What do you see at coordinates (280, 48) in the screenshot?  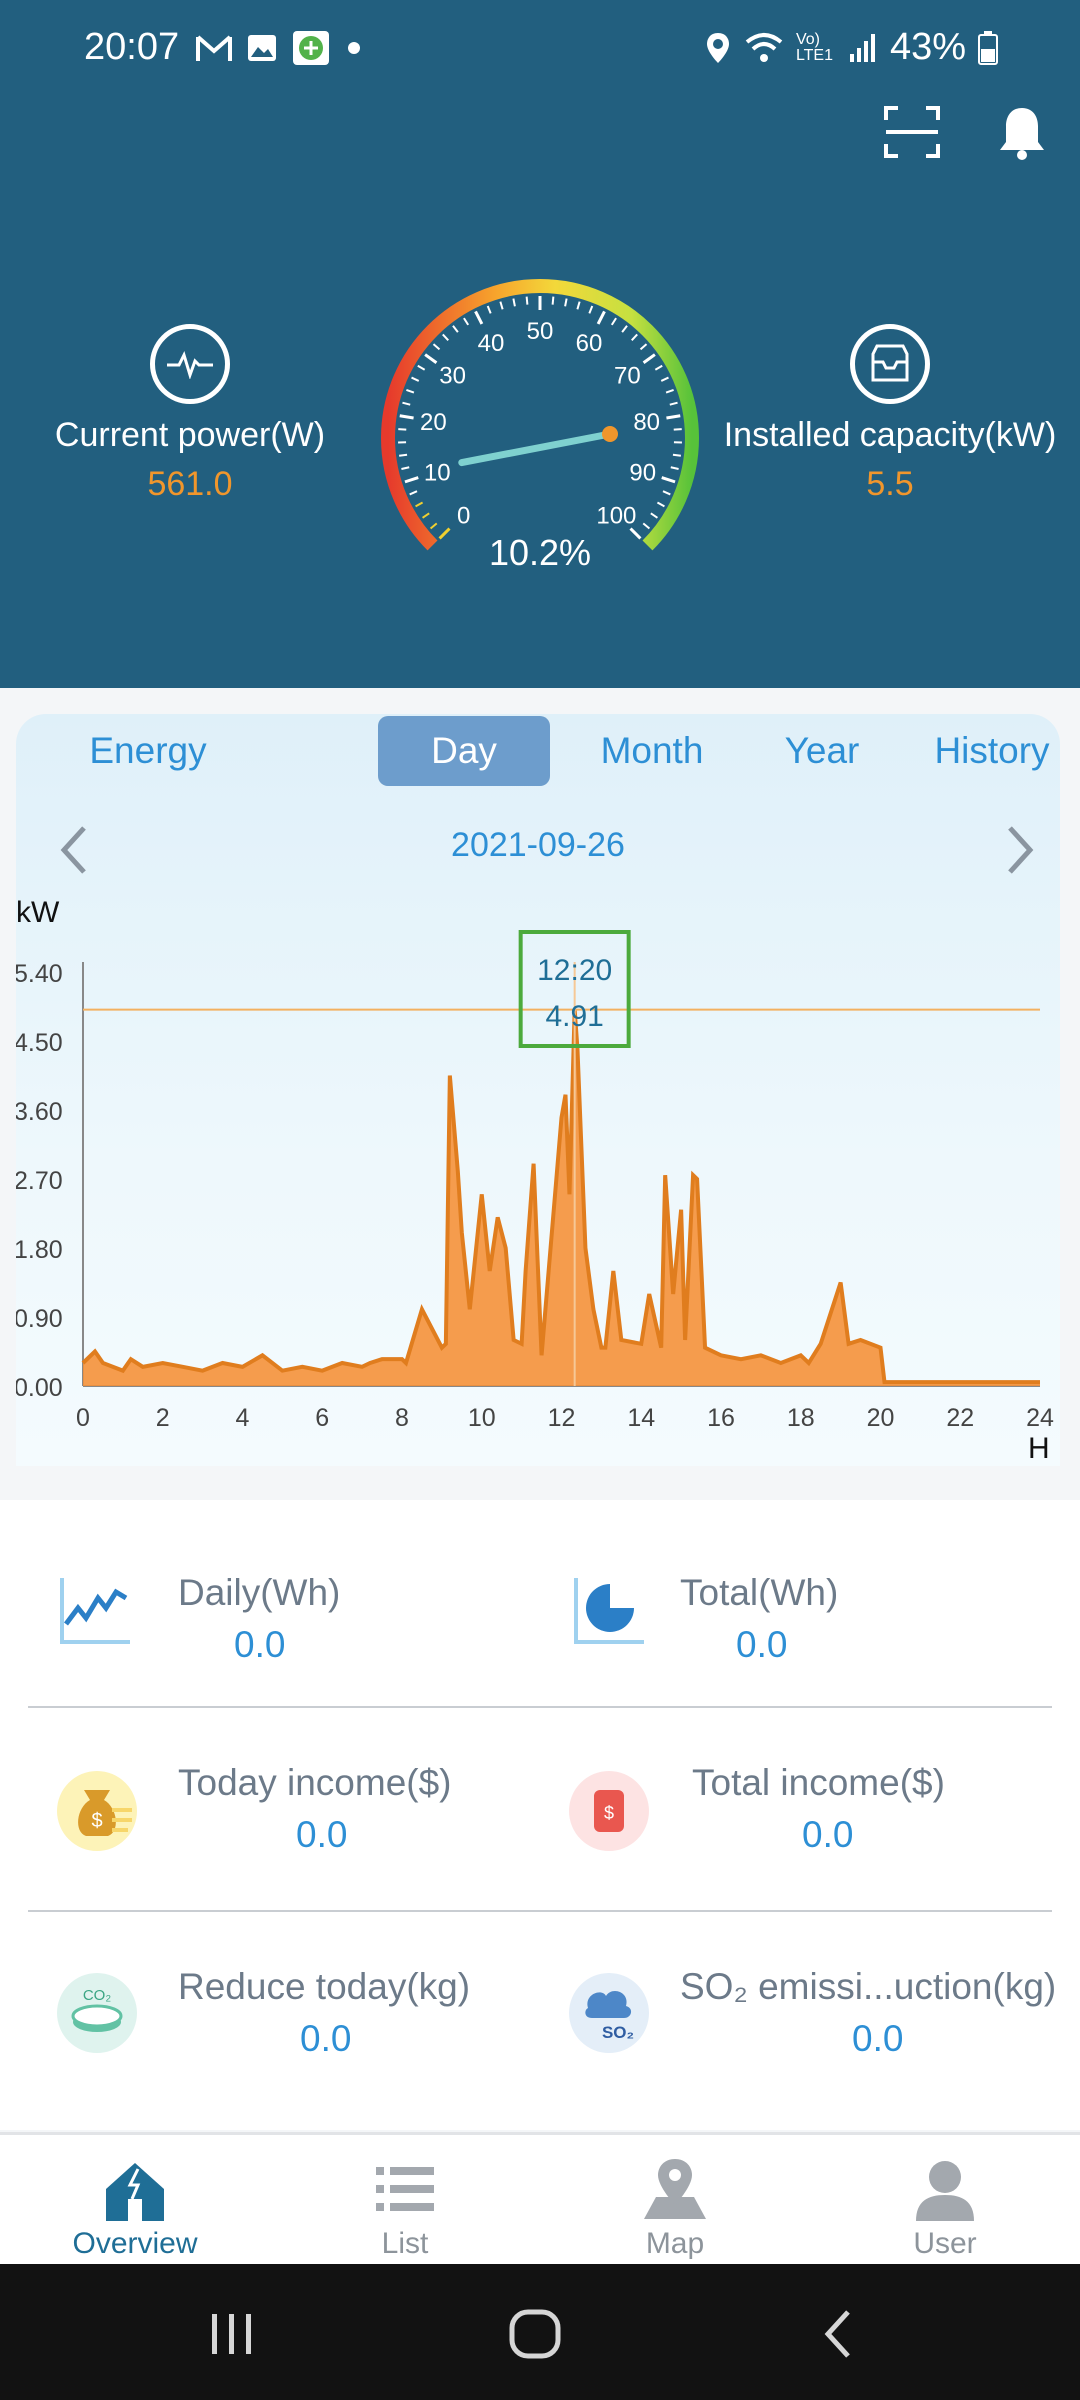 I see `notification-icons` at bounding box center [280, 48].